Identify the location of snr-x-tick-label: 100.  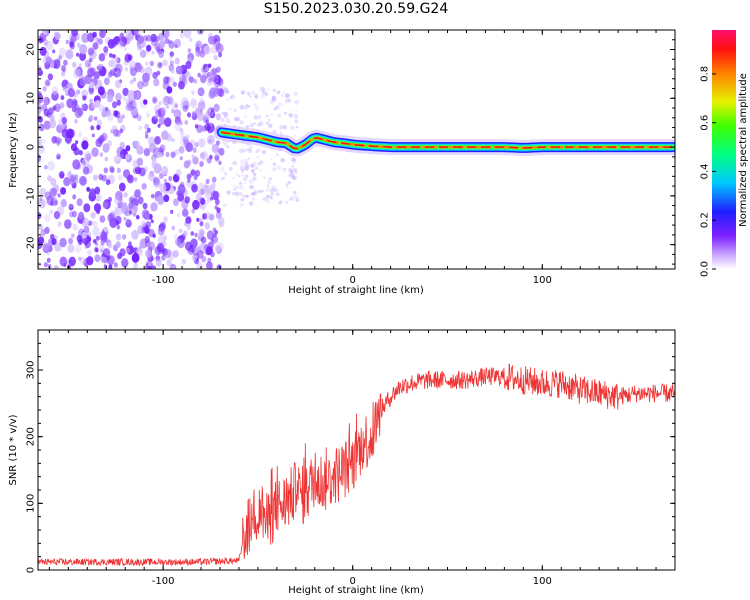
(542, 581).